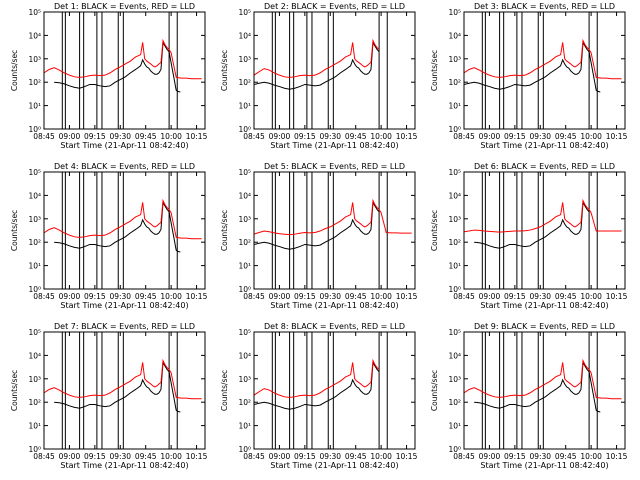  I want to click on panel-title: Det 3: BLACK = Events, RED = LLD, so click(544, 6).